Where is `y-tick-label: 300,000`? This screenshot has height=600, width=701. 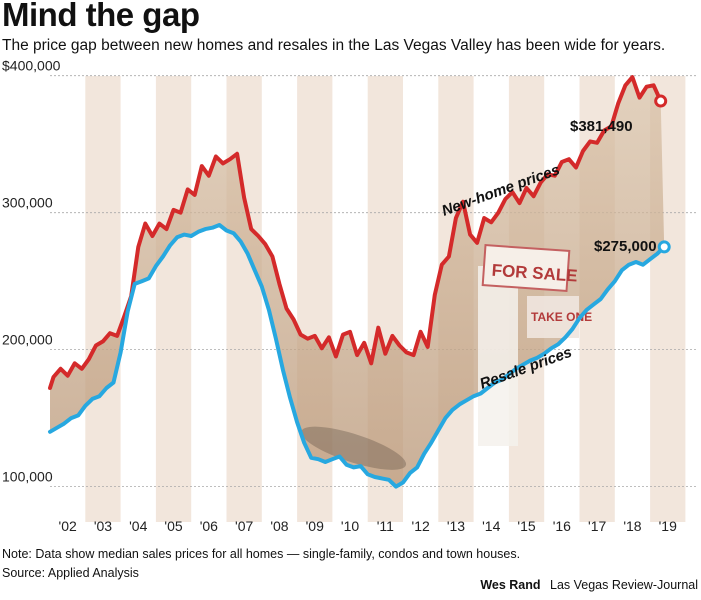 y-tick-label: 300,000 is located at coordinates (27, 203).